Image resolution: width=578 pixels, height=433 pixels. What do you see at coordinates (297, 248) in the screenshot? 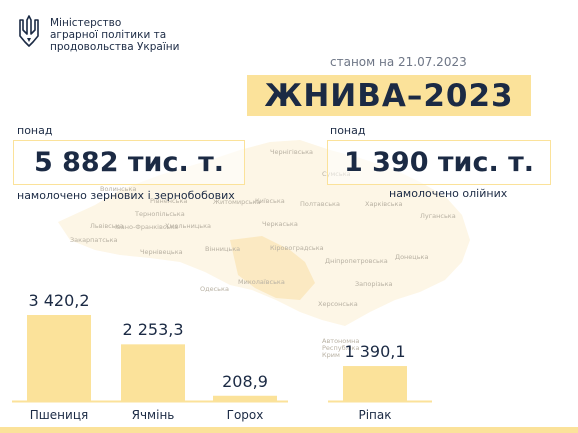
I see `map-label: Кіровоградська` at bounding box center [297, 248].